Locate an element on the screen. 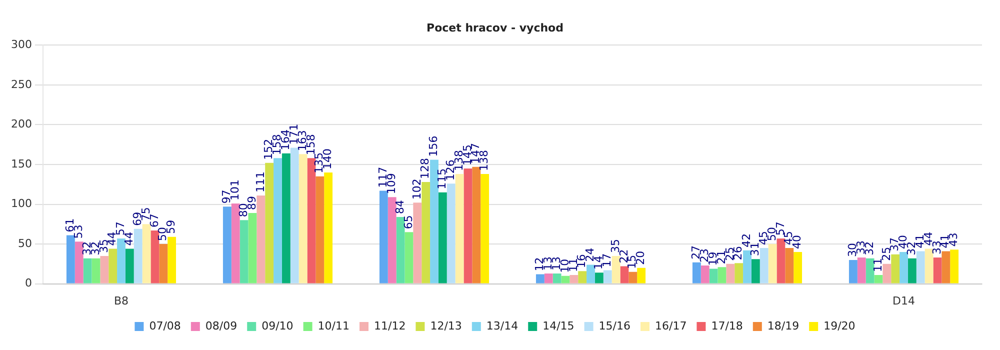 This screenshot has height=350, width=1000. legend-label: 17/18 is located at coordinates (727, 325).